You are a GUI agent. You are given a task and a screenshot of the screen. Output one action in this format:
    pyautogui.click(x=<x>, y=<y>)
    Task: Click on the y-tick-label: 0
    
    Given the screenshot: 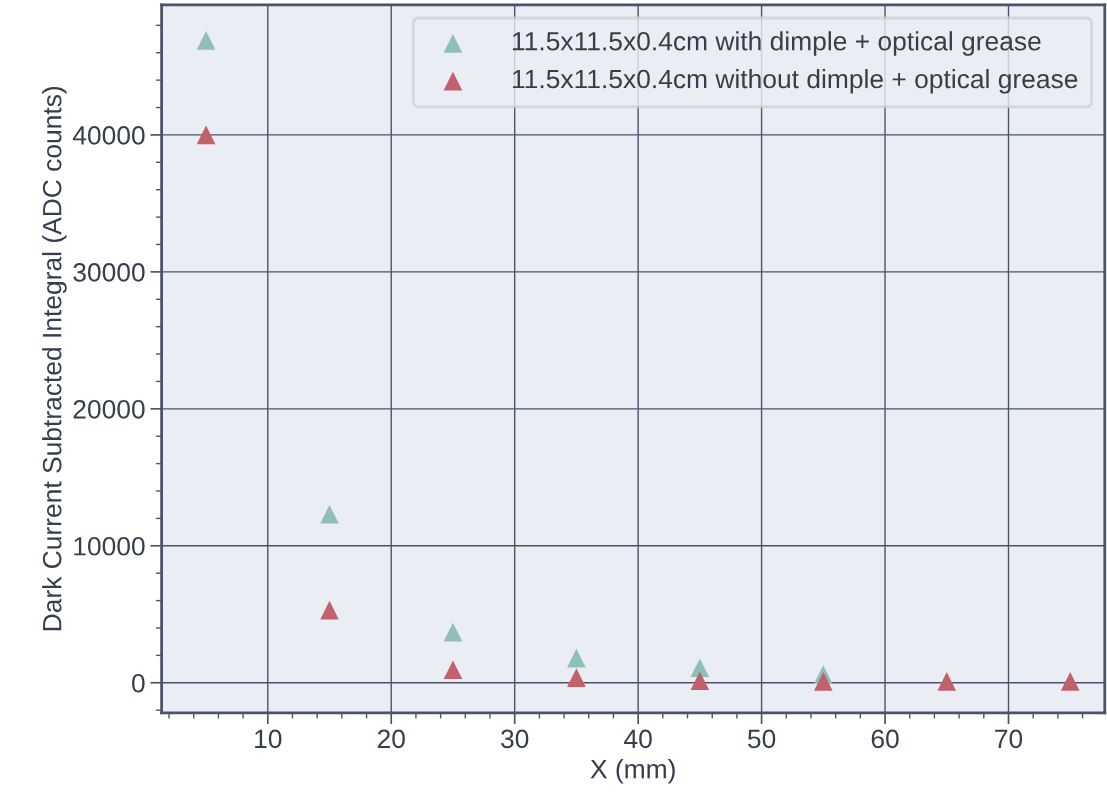 What is the action you would take?
    pyautogui.click(x=138, y=683)
    